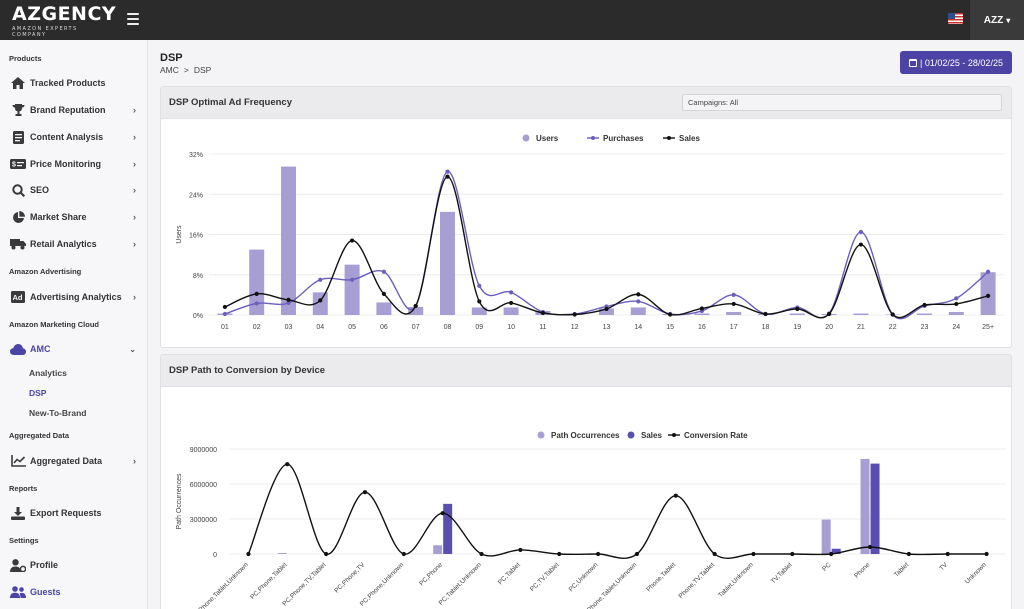 This screenshot has height=609, width=1024. I want to click on breadcrumb-dsp: DSP, so click(202, 70).